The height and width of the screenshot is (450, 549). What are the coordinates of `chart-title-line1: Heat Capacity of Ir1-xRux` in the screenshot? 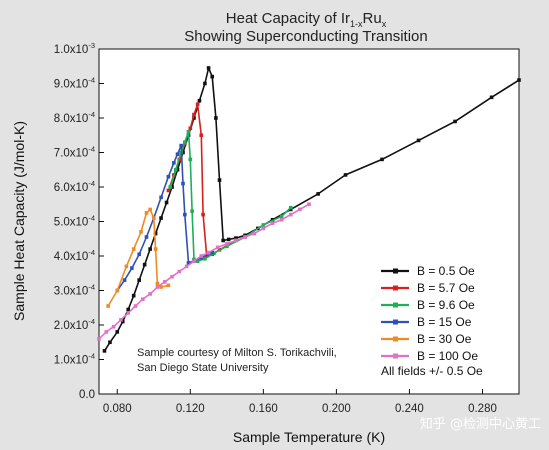 It's located at (306, 19).